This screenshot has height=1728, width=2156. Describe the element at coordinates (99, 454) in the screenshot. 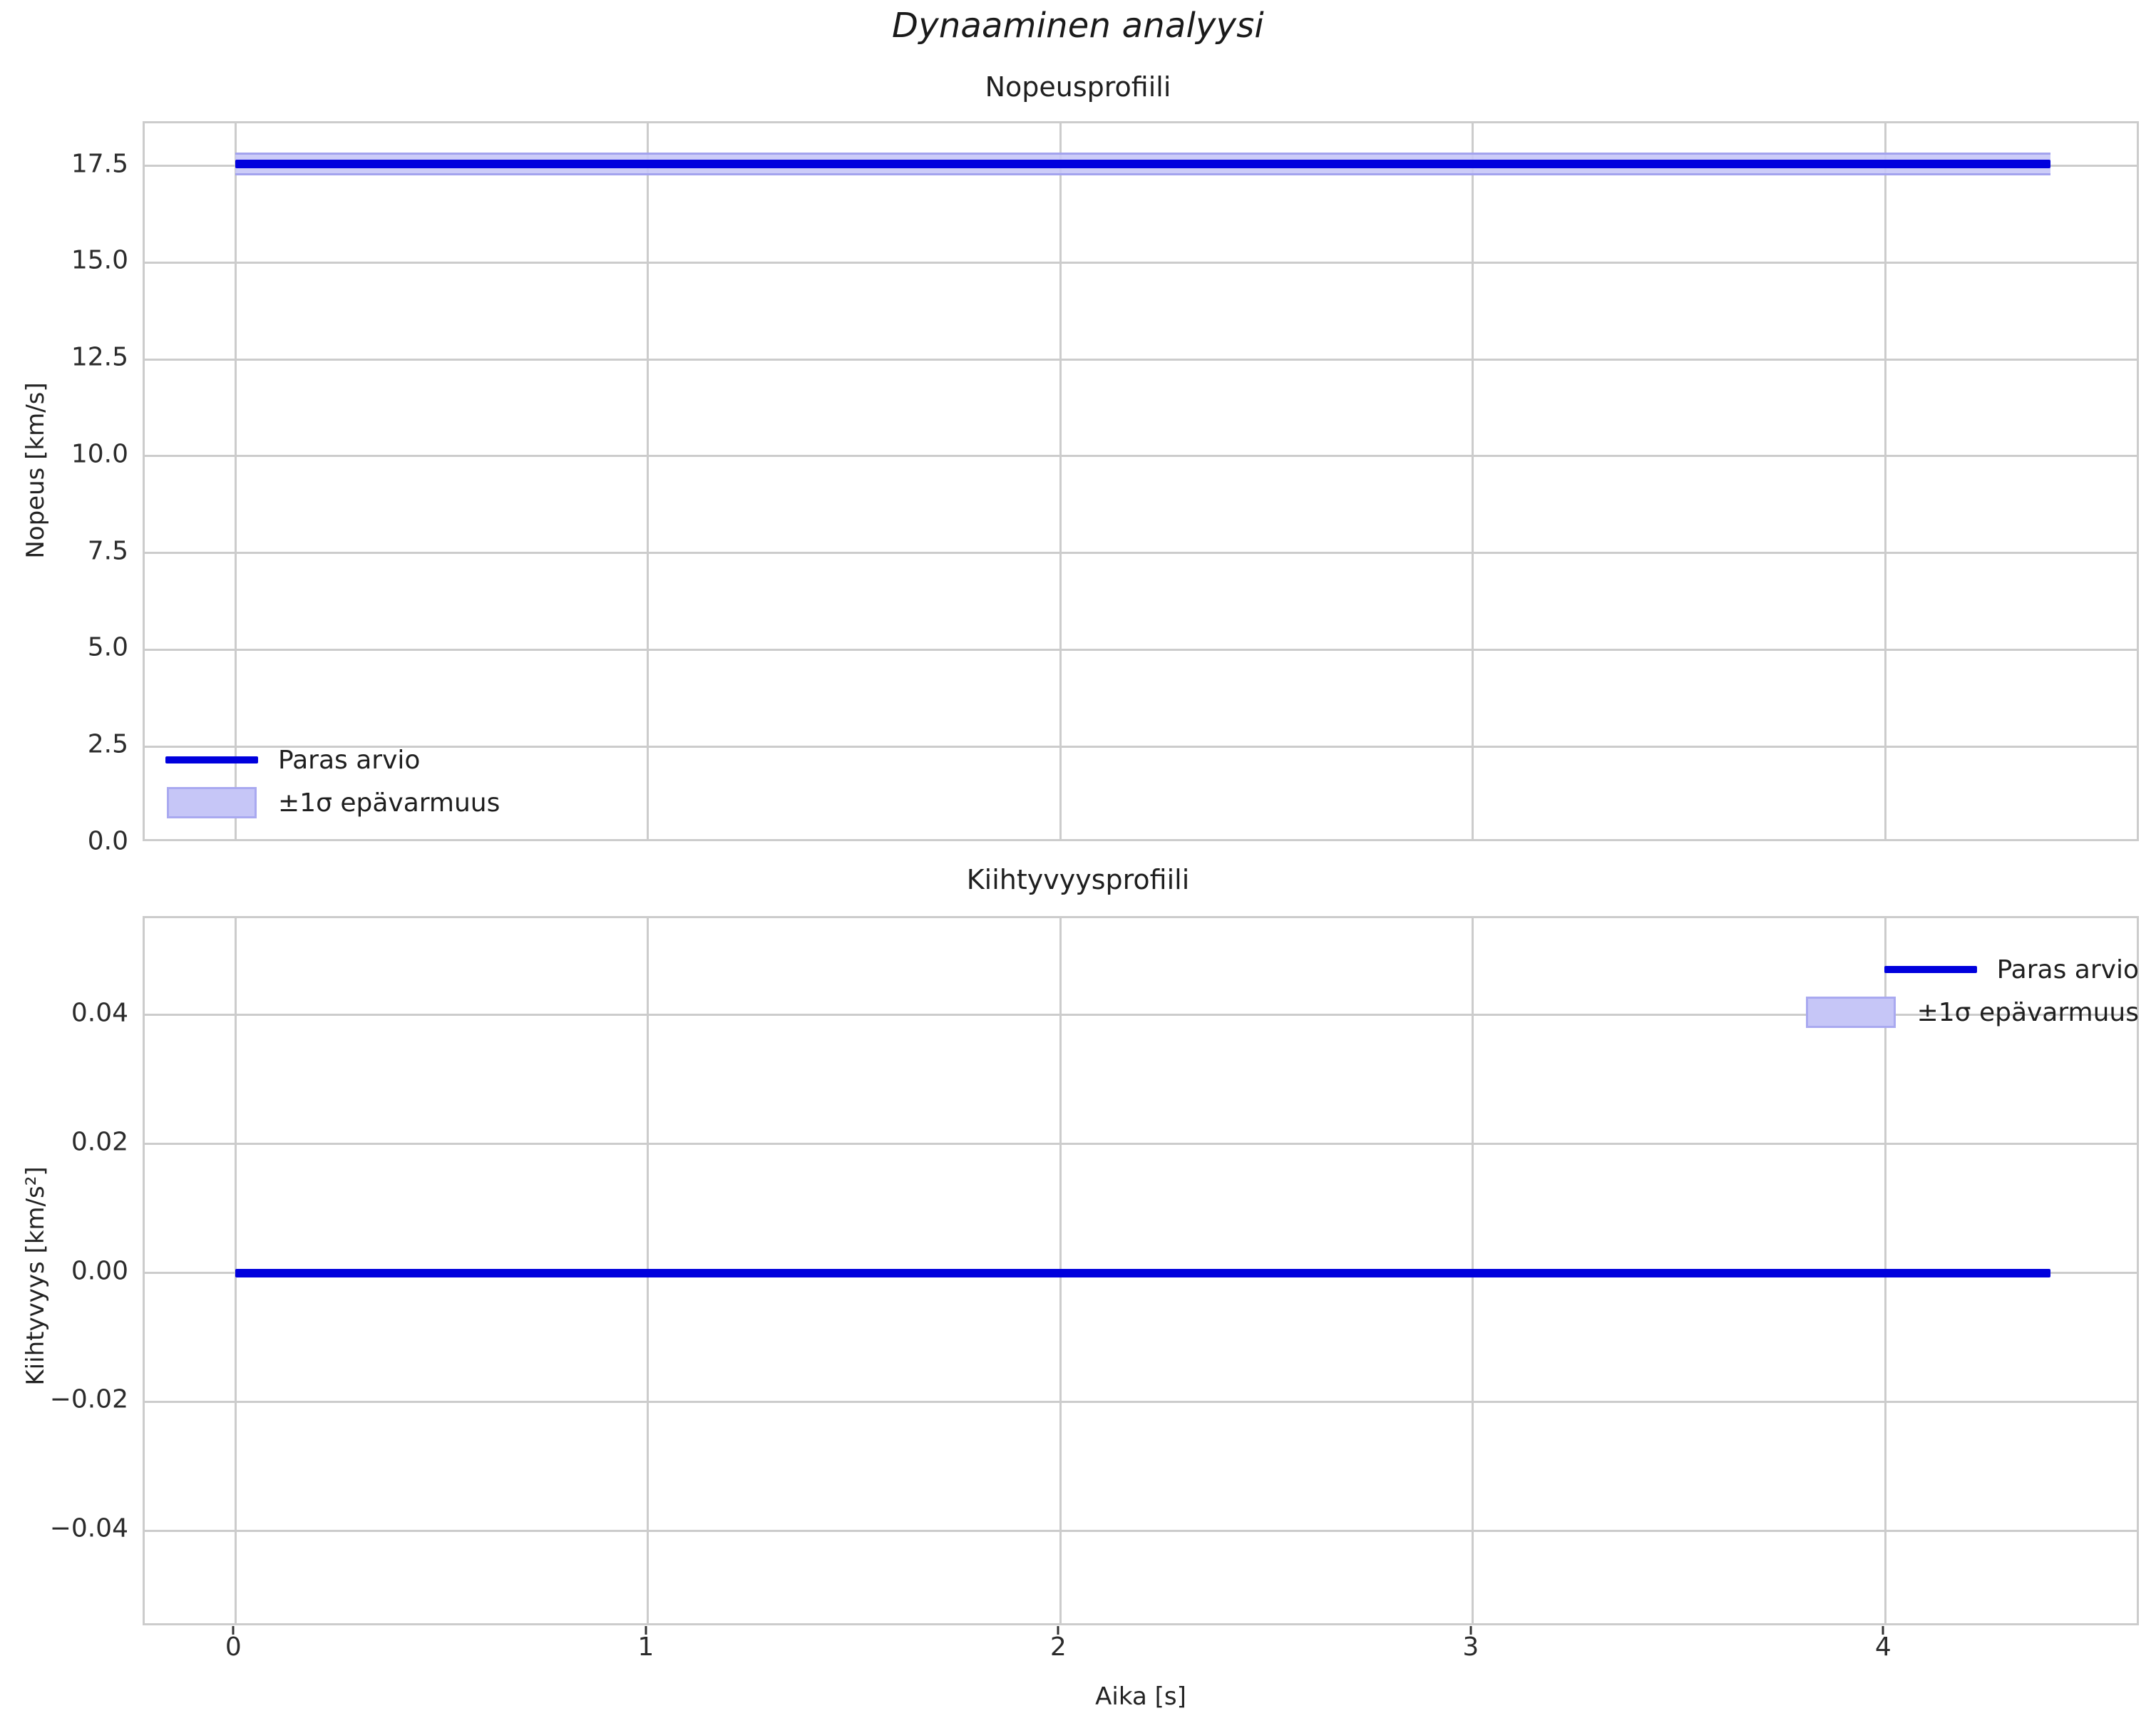

I see `y-tick-label: 10.0` at that location.